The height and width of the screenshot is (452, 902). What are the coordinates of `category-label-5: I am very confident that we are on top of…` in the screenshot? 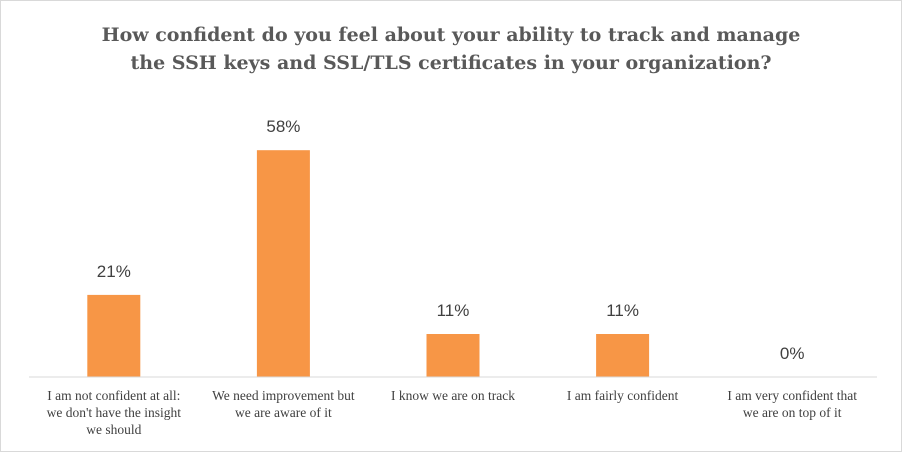 It's located at (792, 404).